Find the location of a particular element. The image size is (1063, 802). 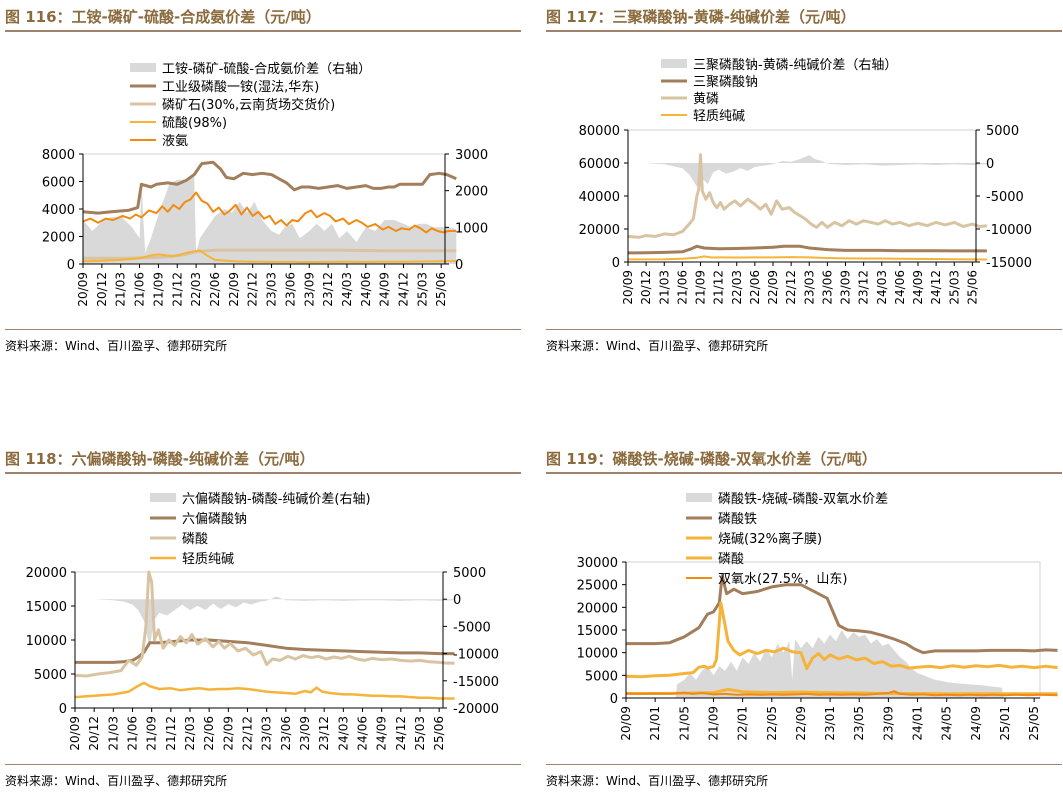

legend-label: 三聚磷酸钠 is located at coordinates (725, 82).